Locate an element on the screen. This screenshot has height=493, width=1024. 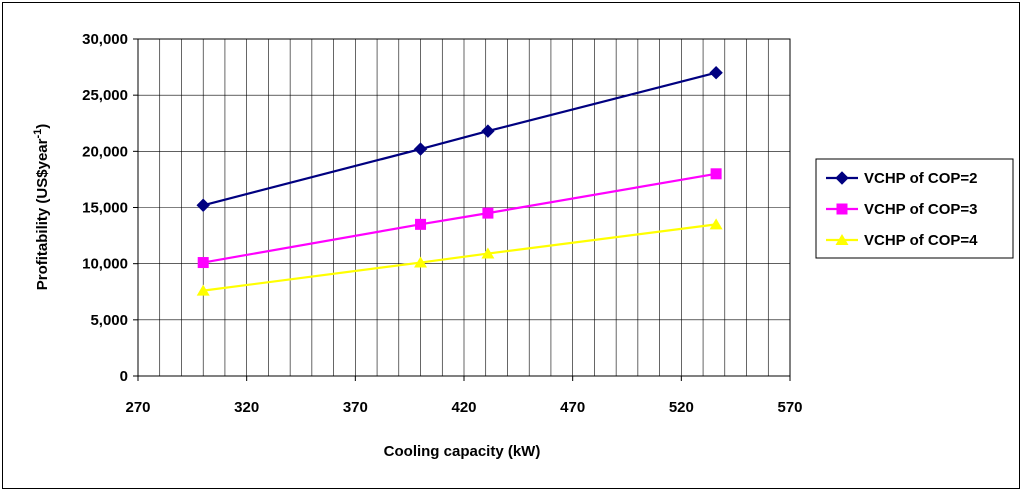
x-tick-label: 470 is located at coordinates (572, 407).